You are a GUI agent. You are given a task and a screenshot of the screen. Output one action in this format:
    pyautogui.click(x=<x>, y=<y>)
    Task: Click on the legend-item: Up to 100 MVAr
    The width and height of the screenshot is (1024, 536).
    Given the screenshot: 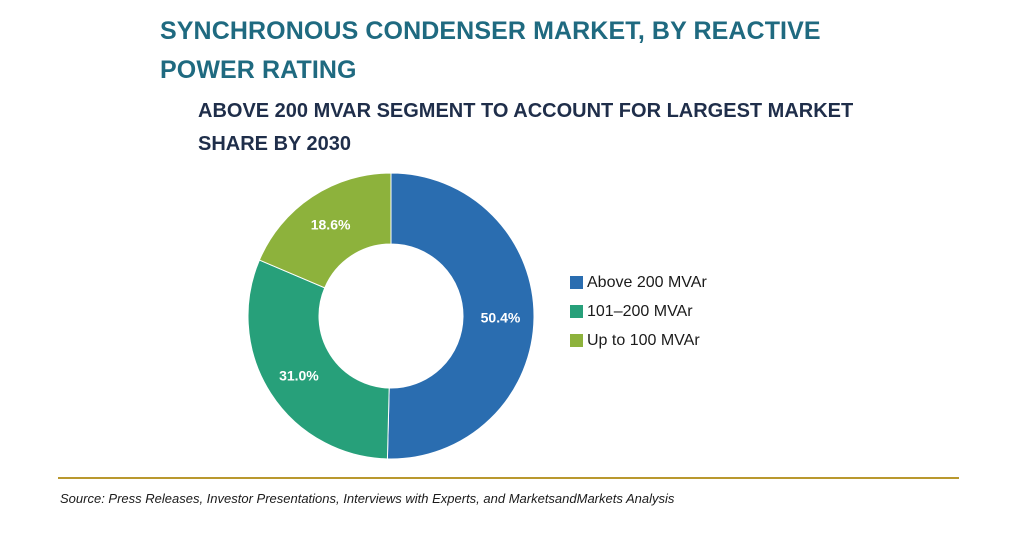 What is the action you would take?
    pyautogui.click(x=638, y=340)
    